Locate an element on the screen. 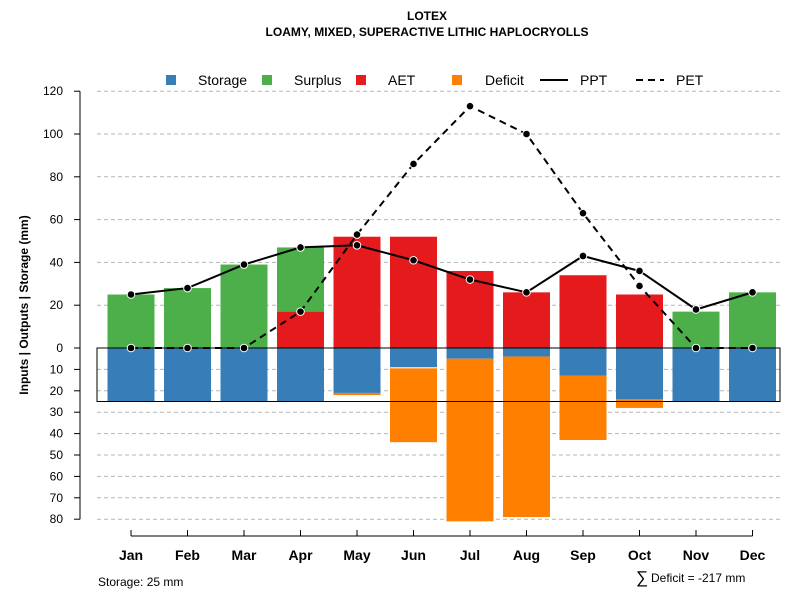  aet-bar-Apr is located at coordinates (300, 329).